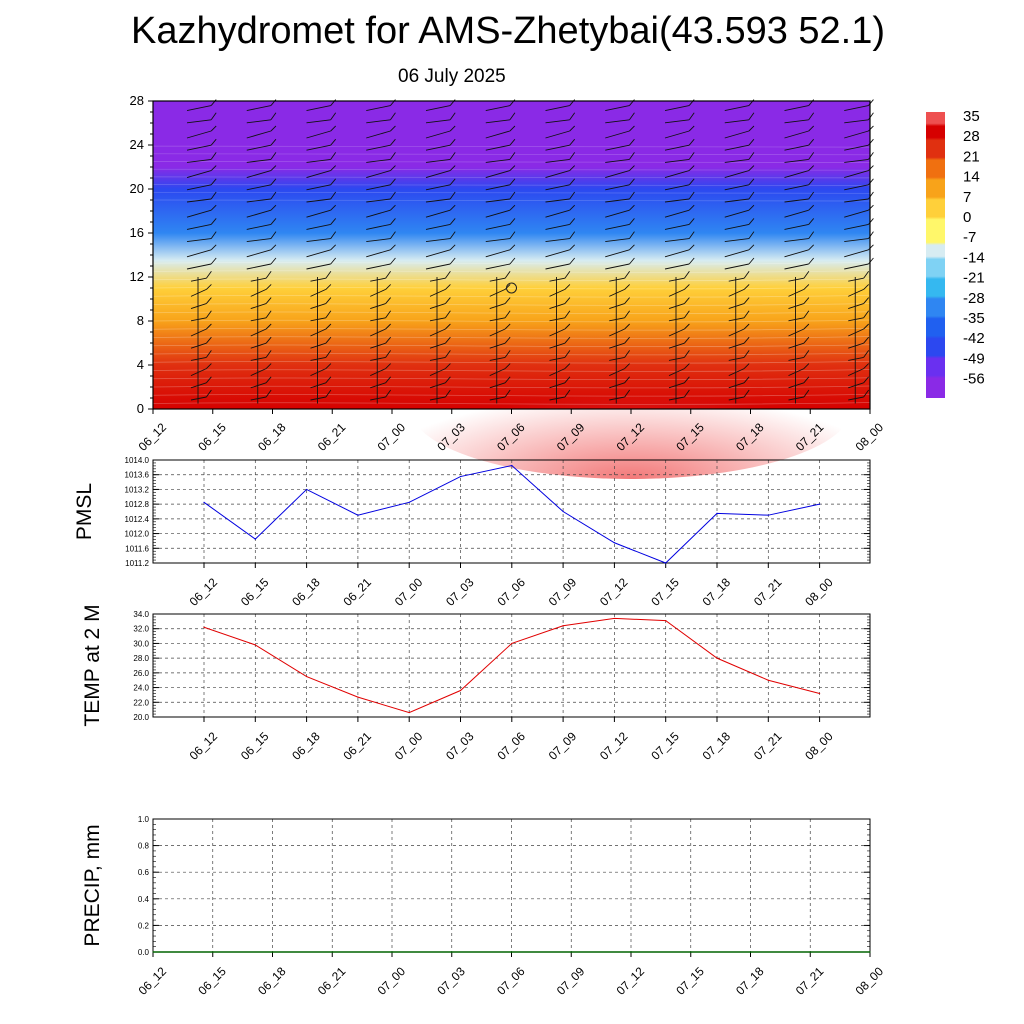 The image size is (1024, 1024). Describe the element at coordinates (144, 952) in the screenshot. I see `y-tick-label: 0.0` at that location.